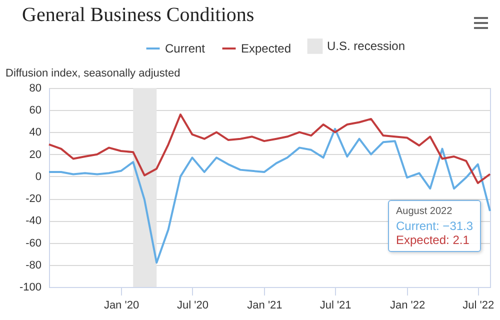  What do you see at coordinates (478, 306) in the screenshot?
I see `x-tick-label: Jul '22` at bounding box center [478, 306].